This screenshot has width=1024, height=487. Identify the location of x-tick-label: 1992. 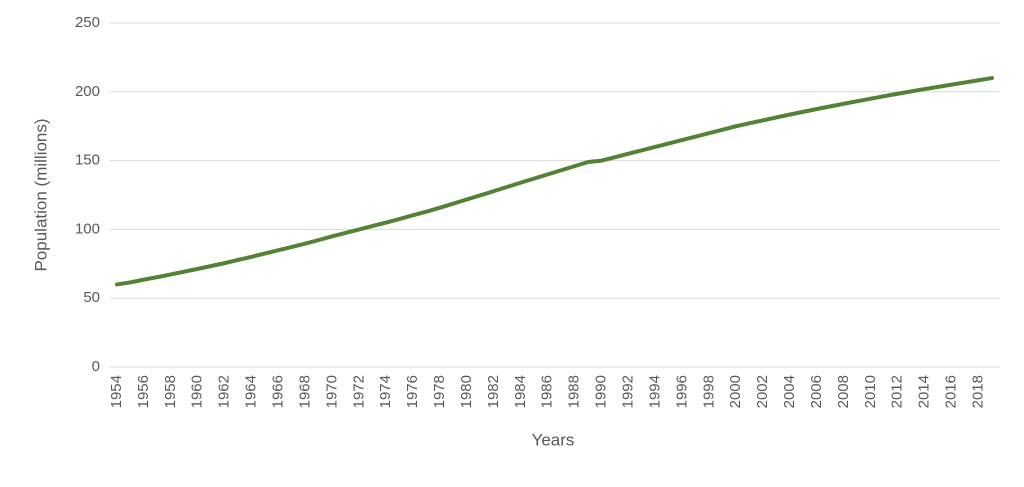
(628, 391).